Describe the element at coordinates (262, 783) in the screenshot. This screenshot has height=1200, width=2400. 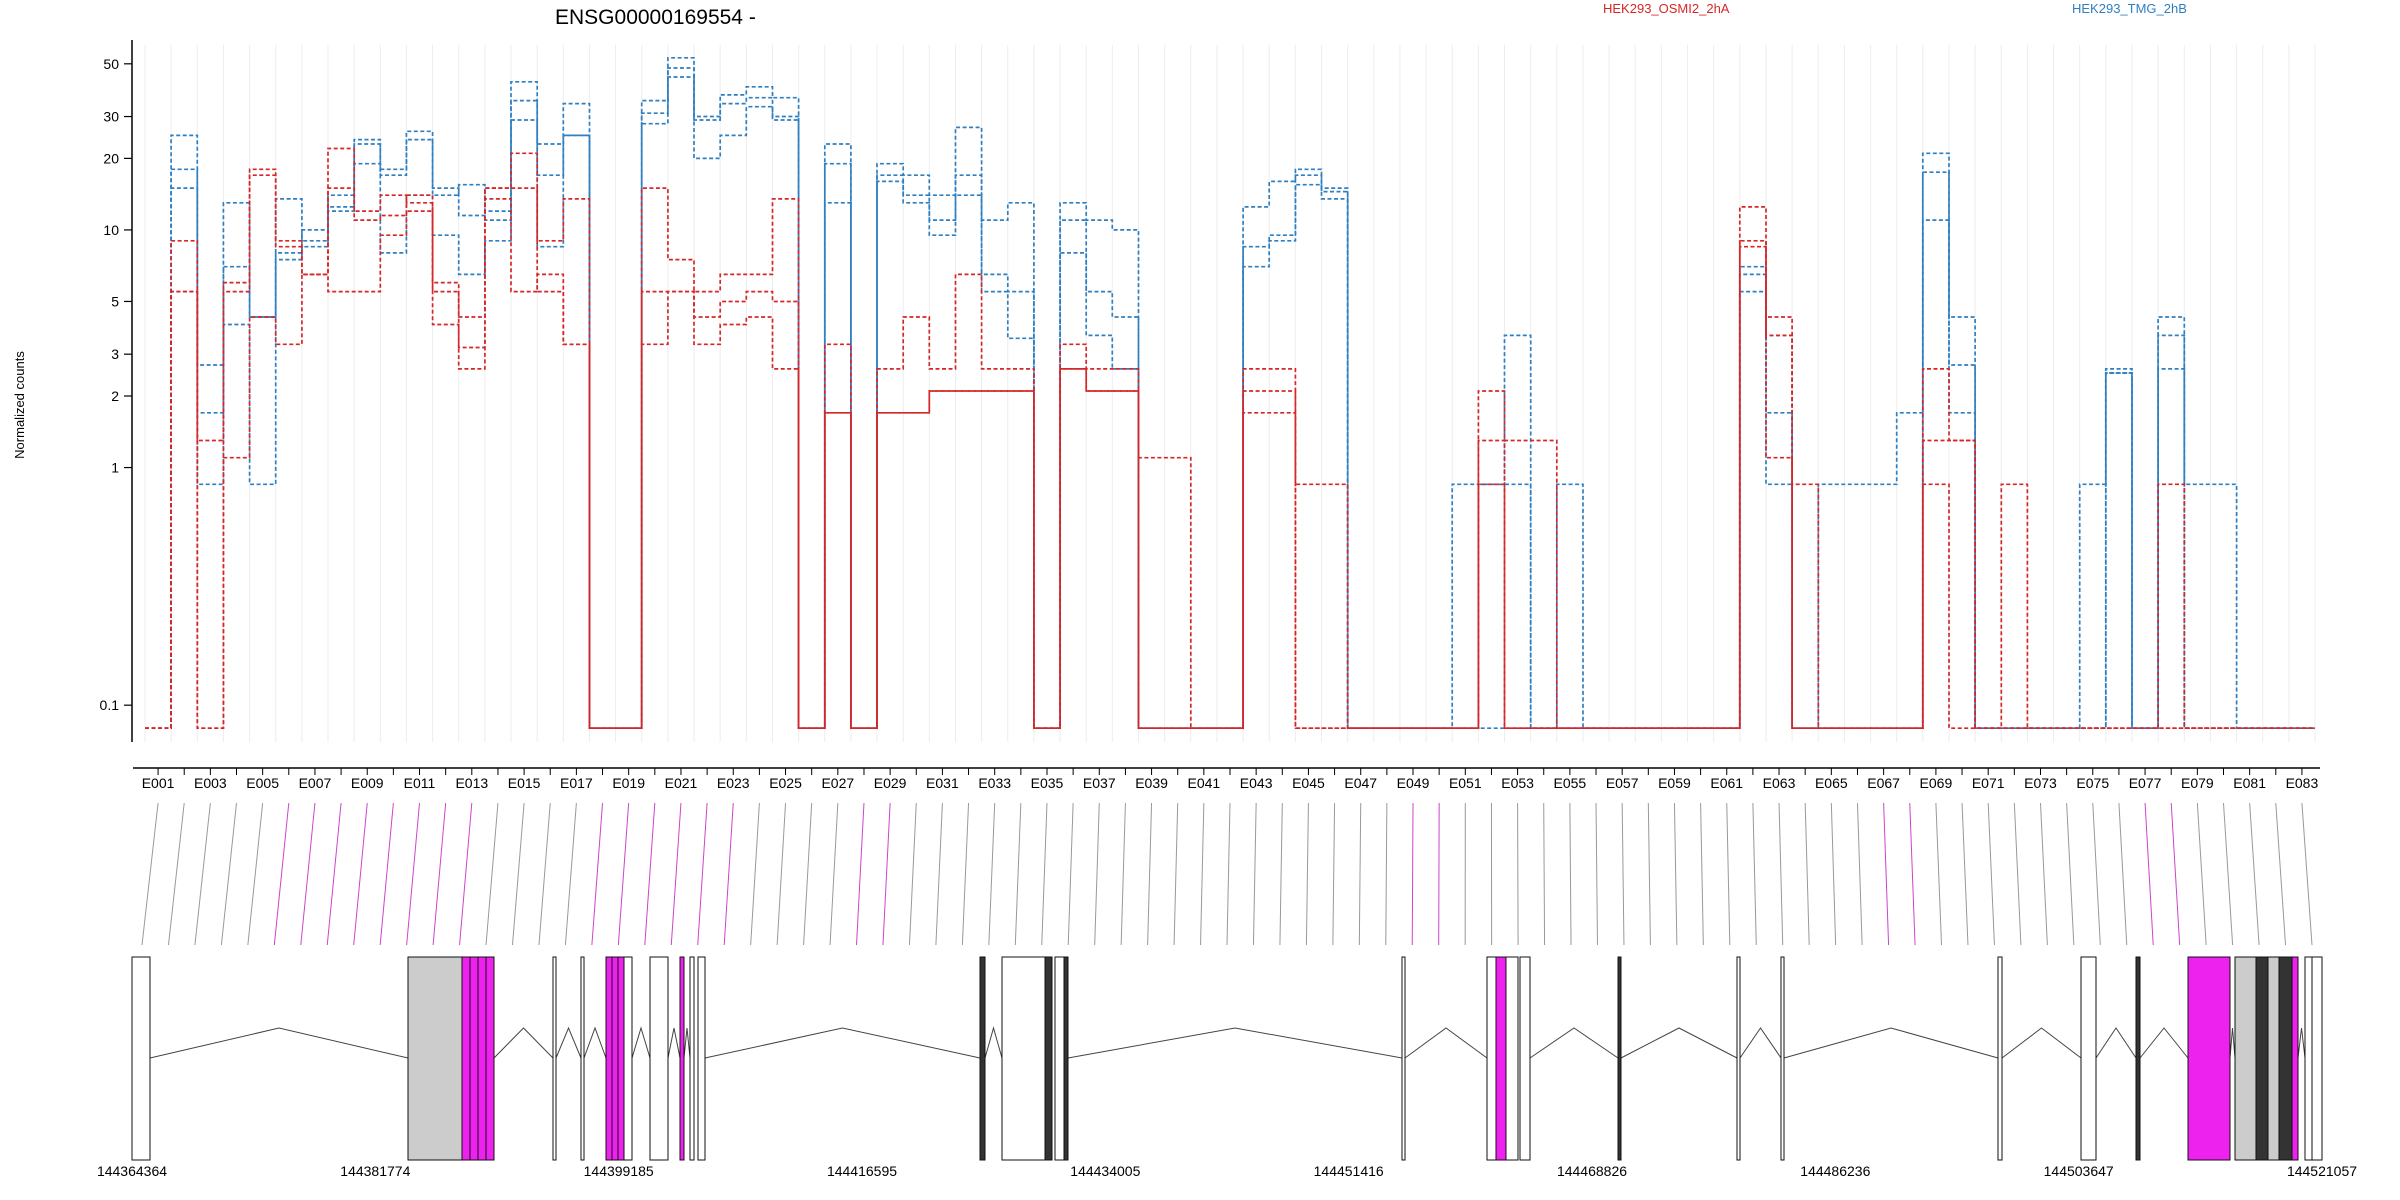
I see `exon-label: E005` at that location.